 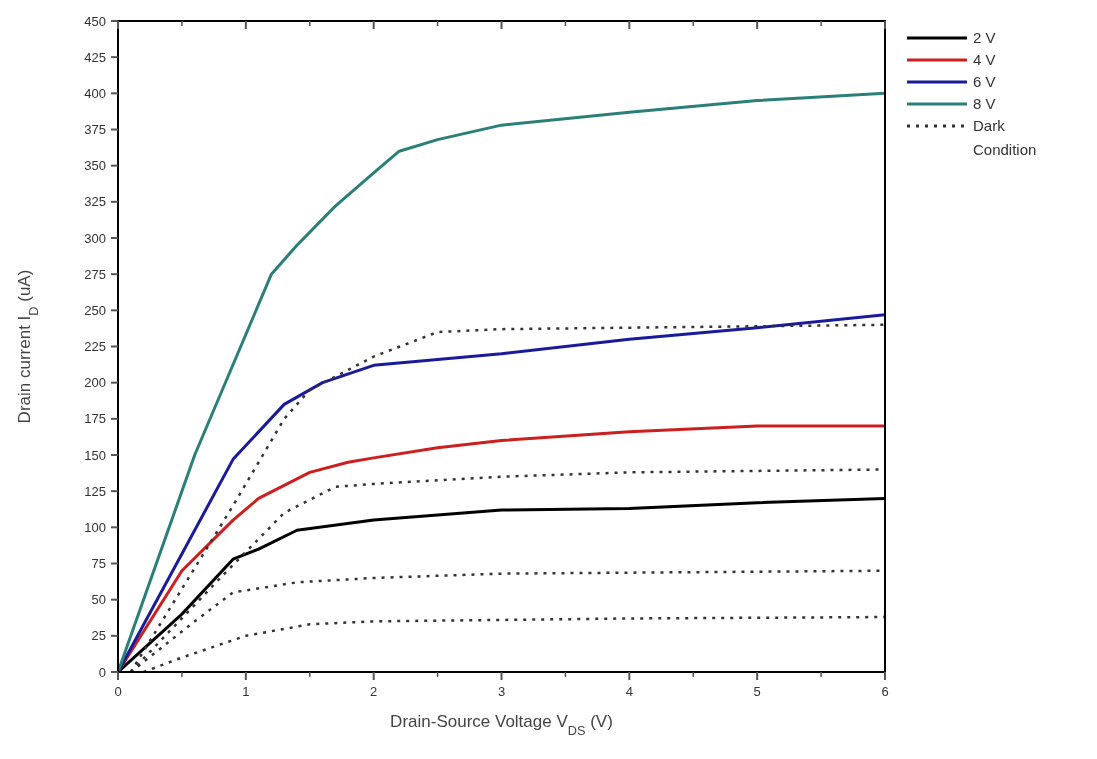 I want to click on y-tick-label: 400, so click(x=95, y=93).